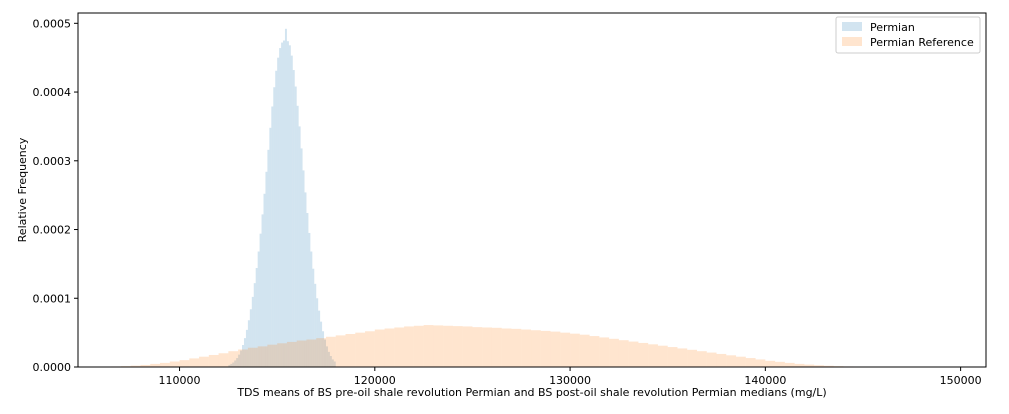 Image resolution: width=1009 pixels, height=414 pixels. I want to click on legend-label-permian-reference: Permian Reference, so click(922, 42).